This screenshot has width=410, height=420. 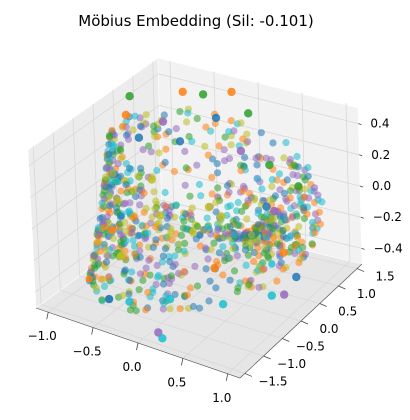 I want to click on y-tick-label: −1.5, so click(x=272, y=381).